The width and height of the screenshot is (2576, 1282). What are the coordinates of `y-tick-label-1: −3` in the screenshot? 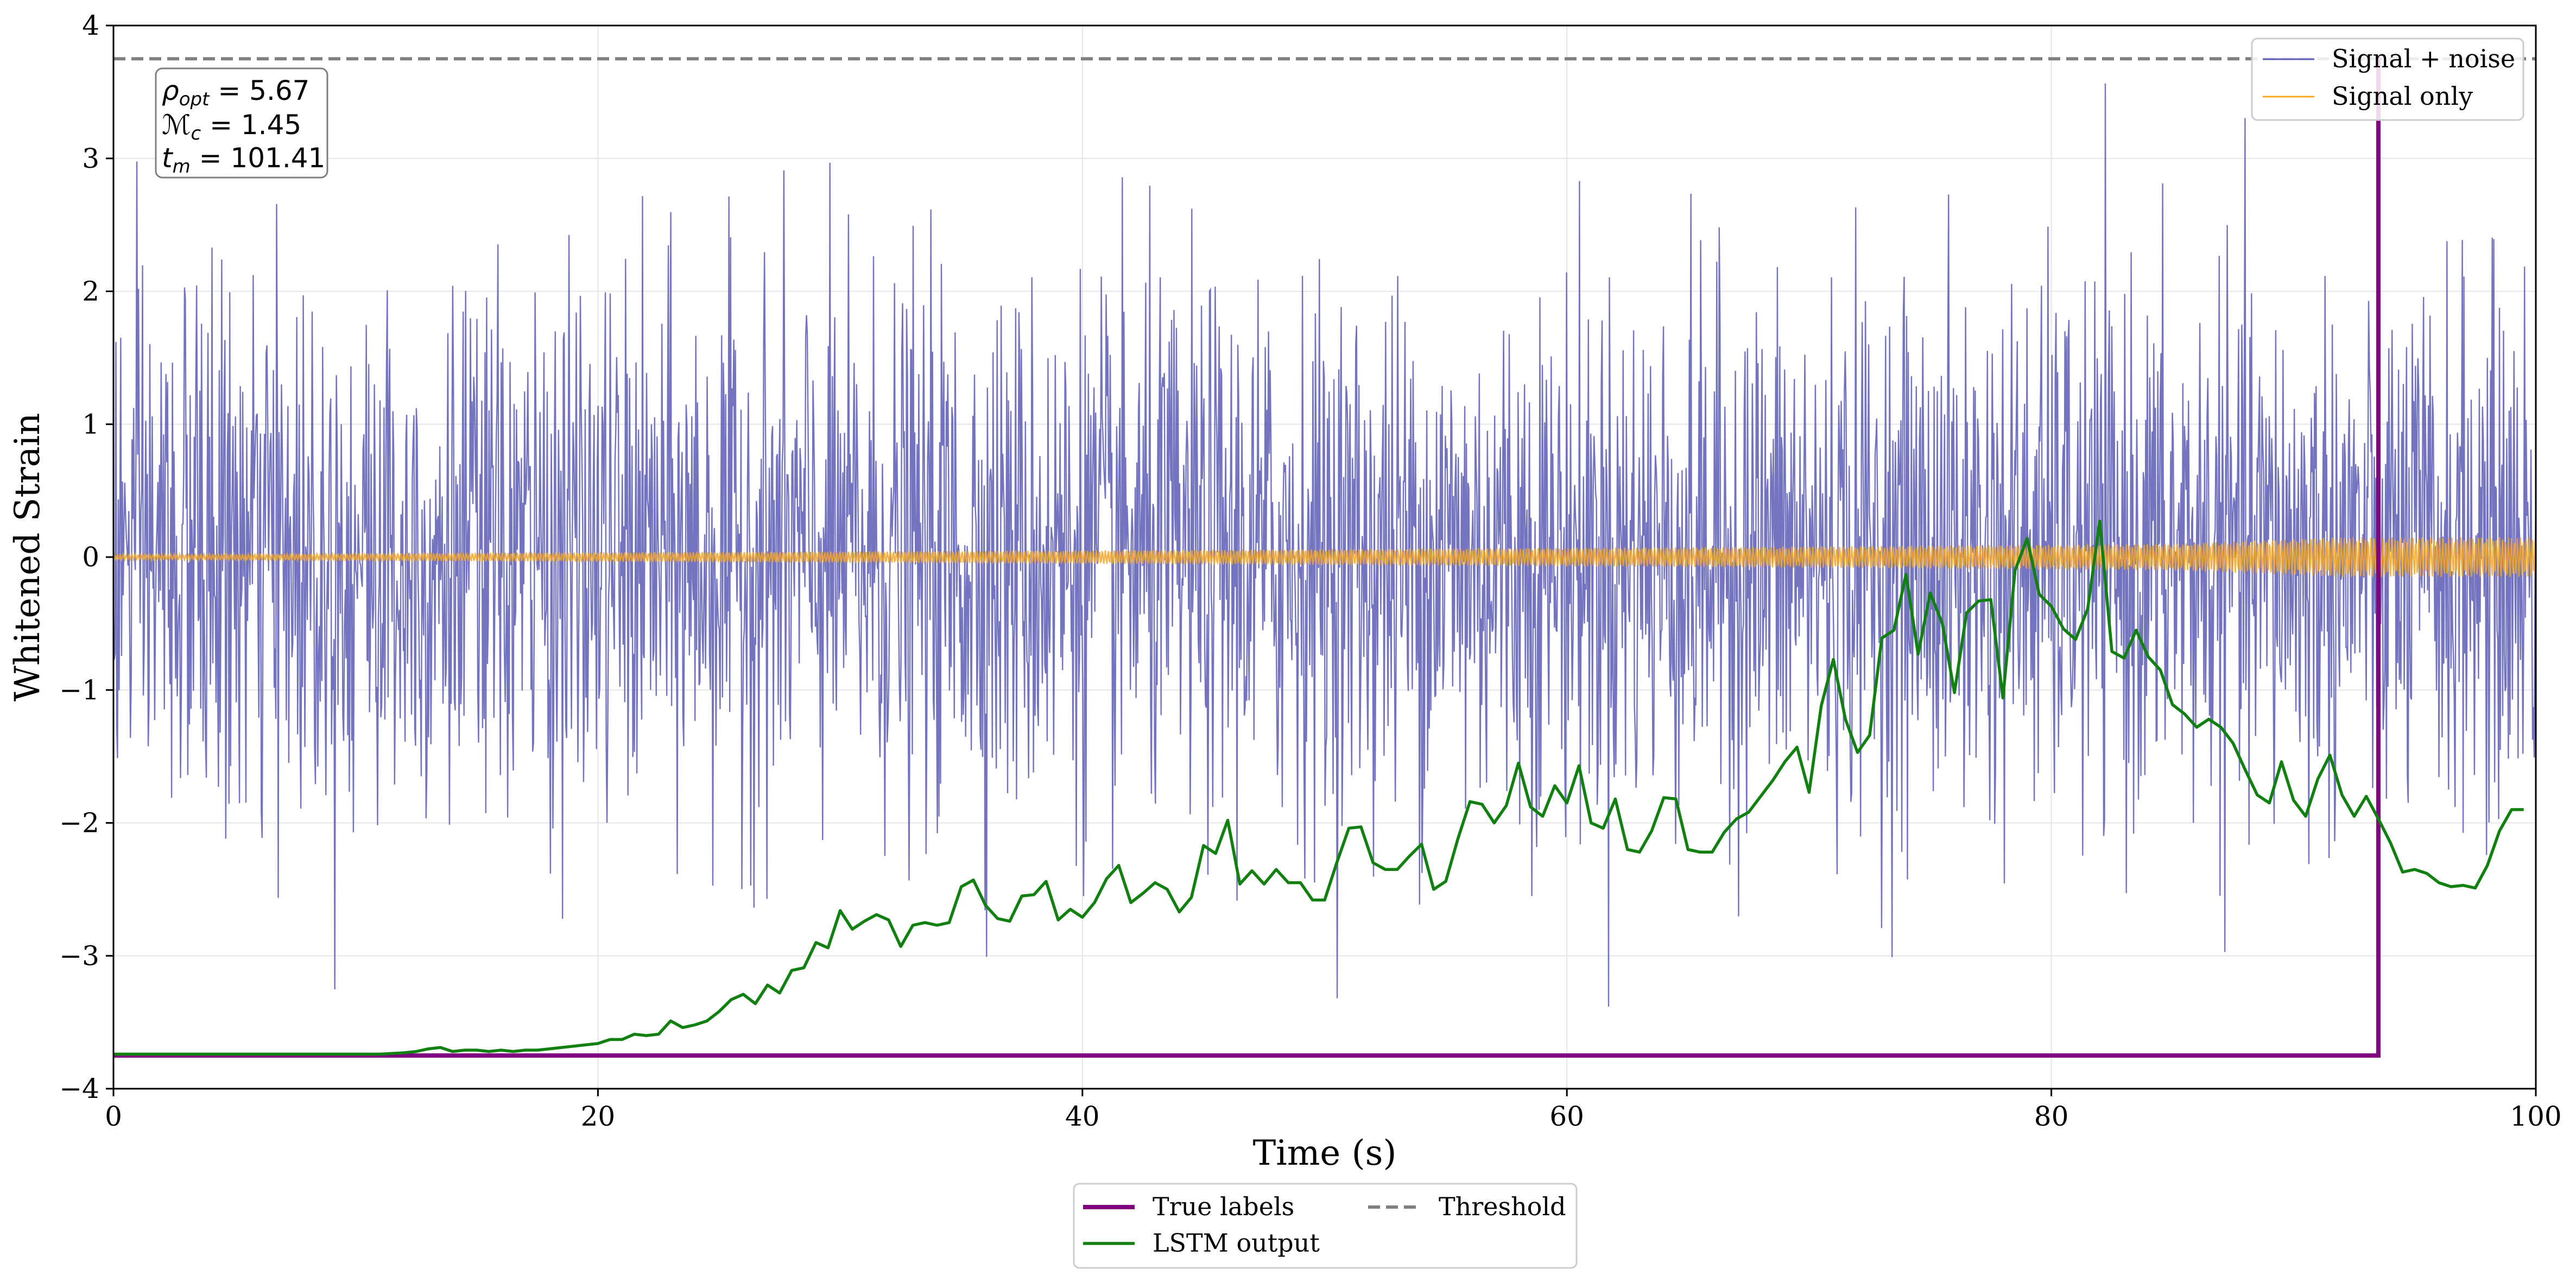 It's located at (79, 955).